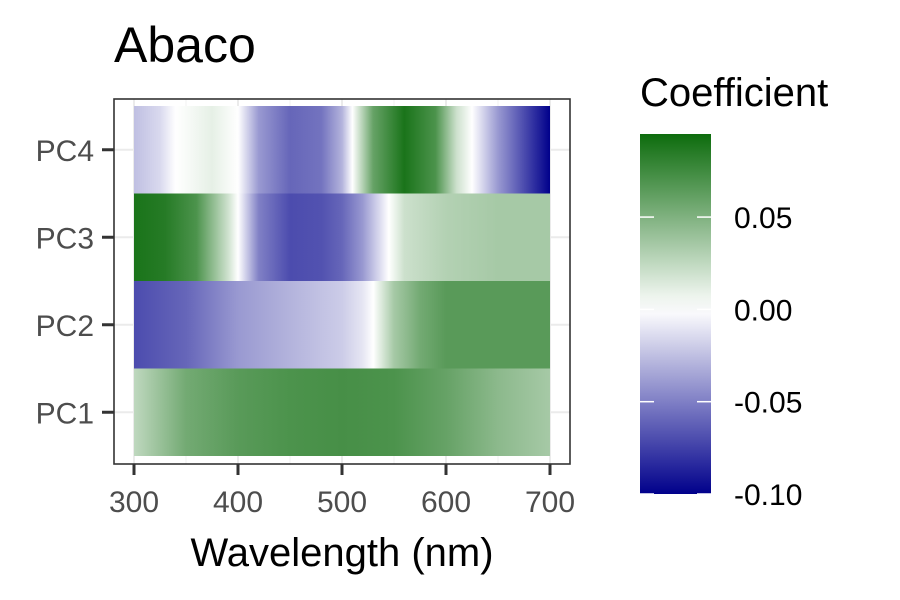 The height and width of the screenshot is (600, 900). Describe the element at coordinates (342, 325) in the screenshot. I see `heatmap-row-pc2` at that location.